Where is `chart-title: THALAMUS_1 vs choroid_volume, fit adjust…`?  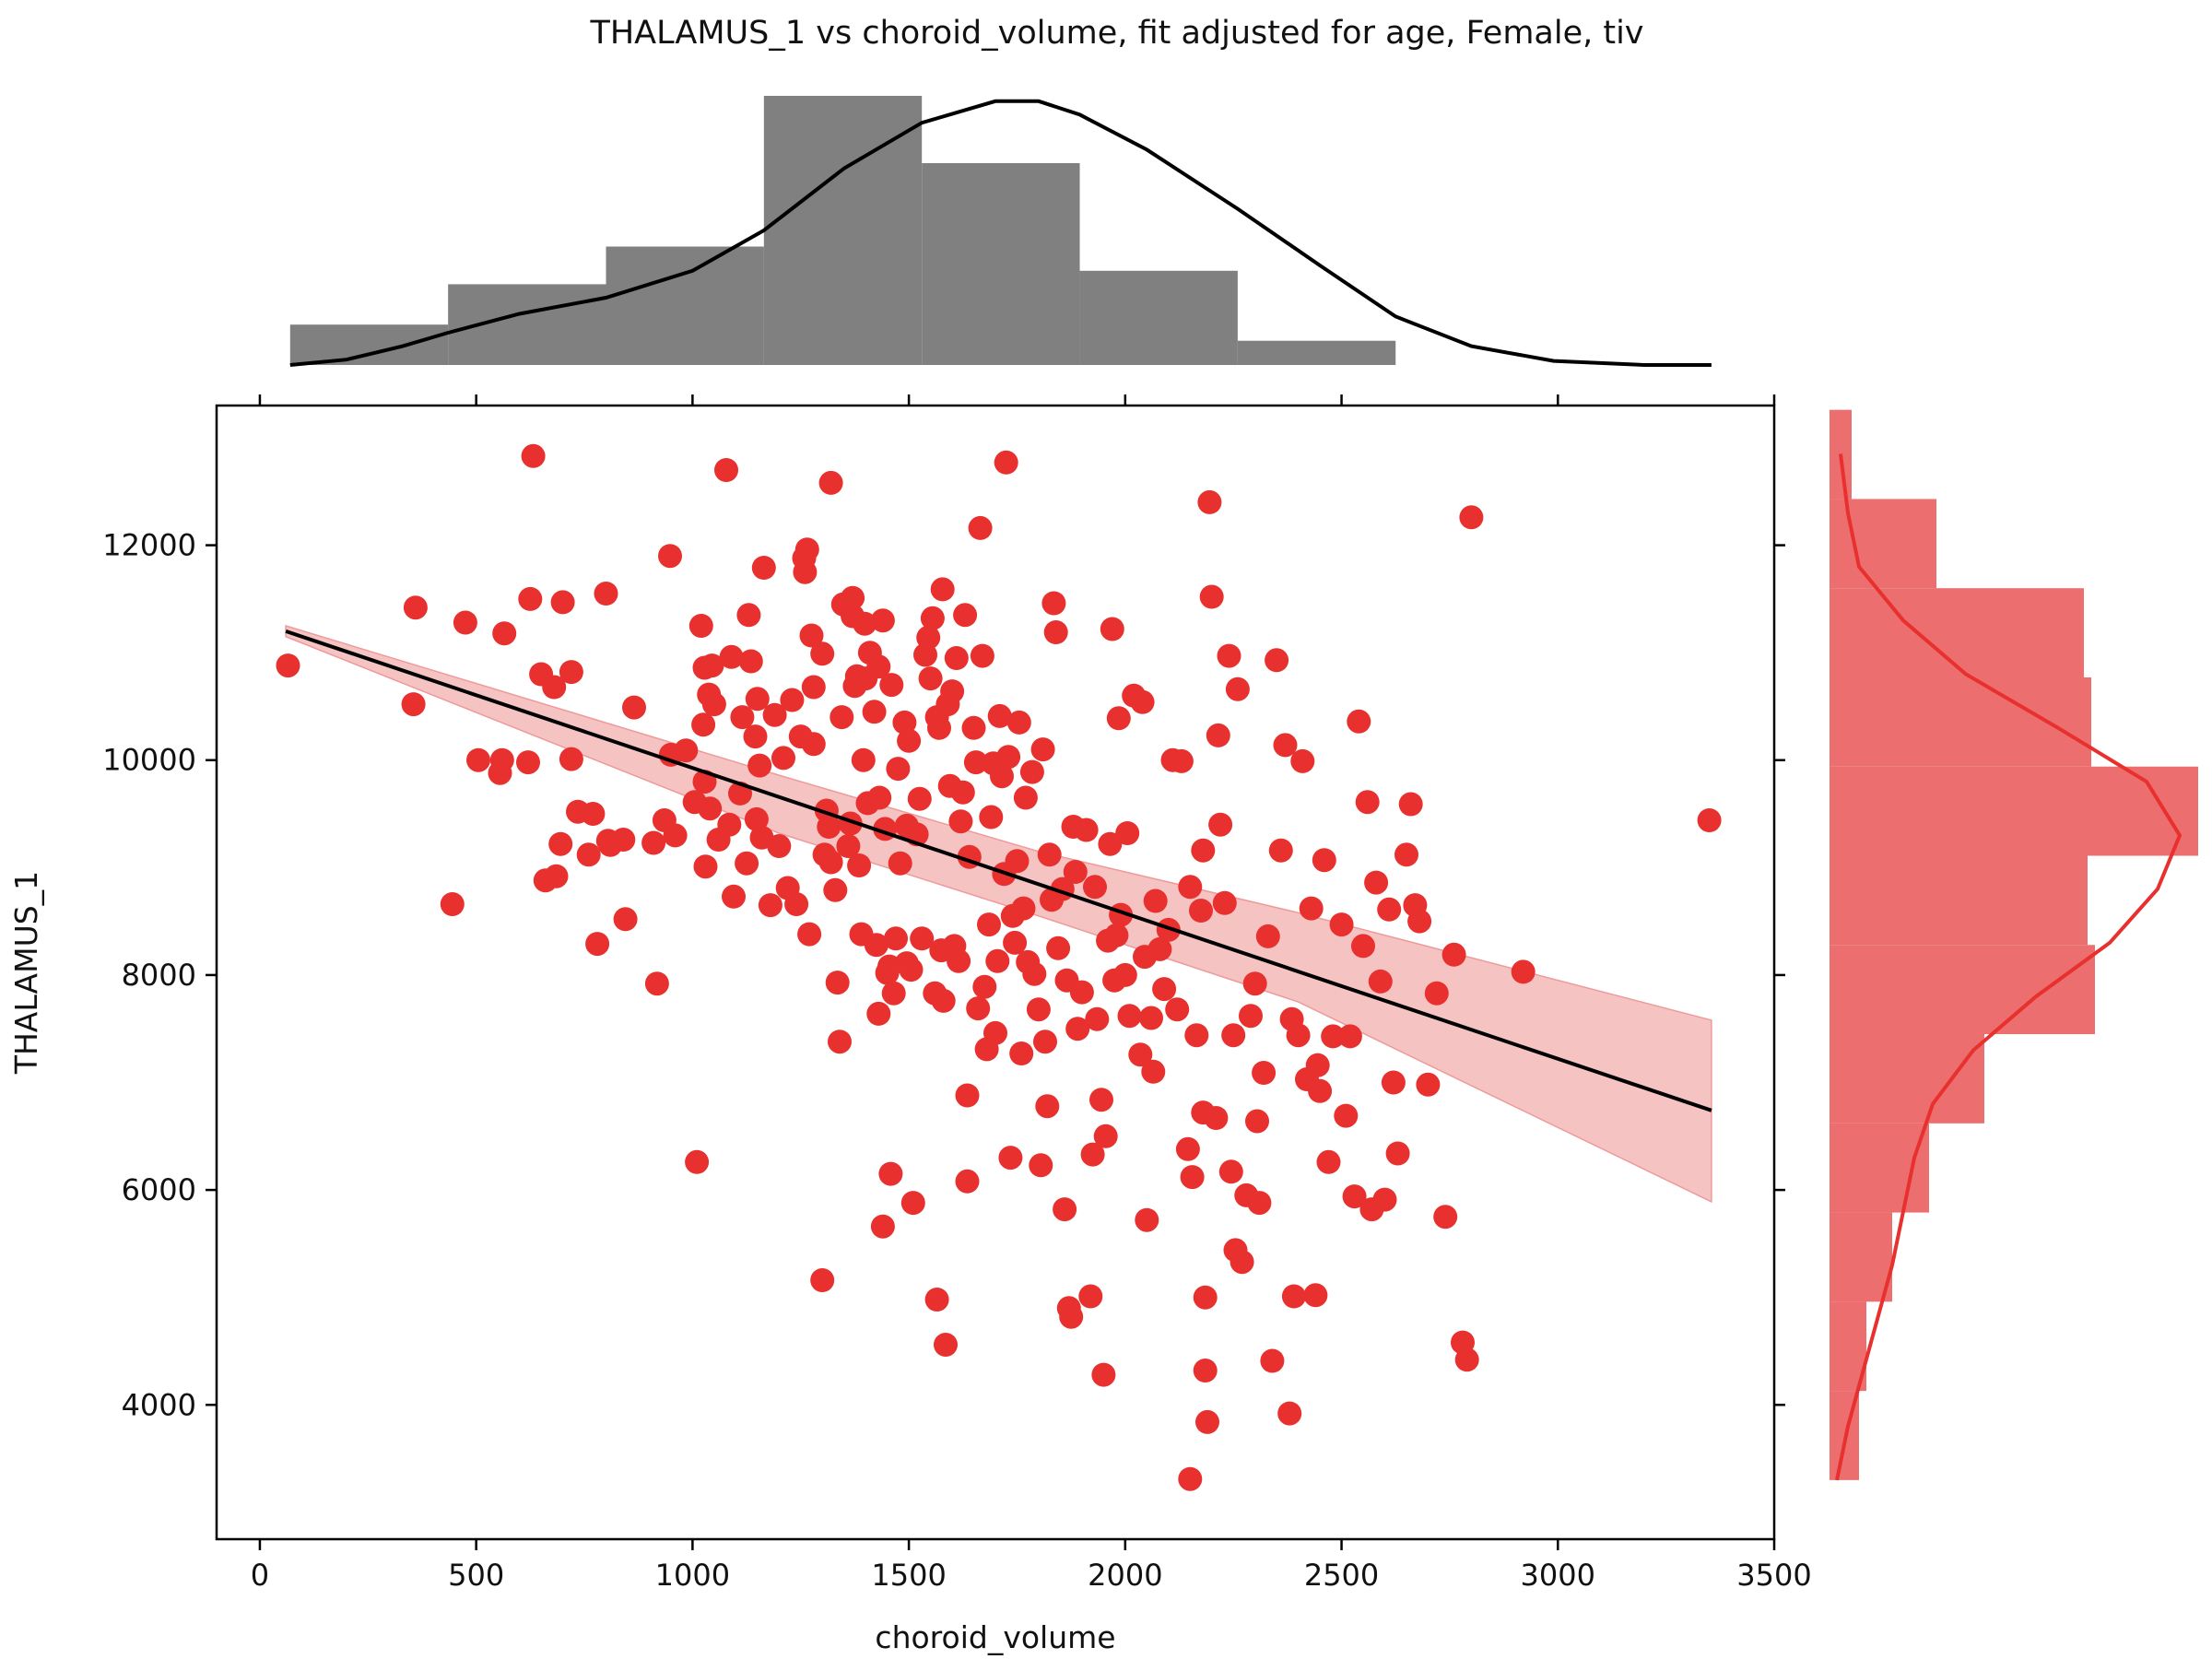 chart-title: THALAMUS_1 vs choroid_volume, fit adjust… is located at coordinates (1116, 33).